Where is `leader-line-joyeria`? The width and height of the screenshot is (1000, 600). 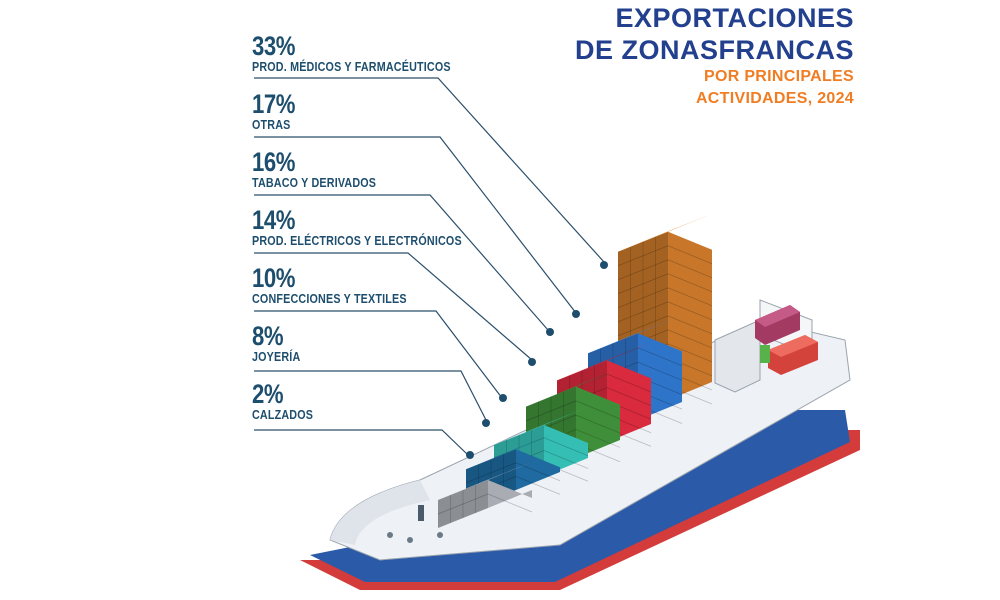 leader-line-joyeria is located at coordinates (370, 395).